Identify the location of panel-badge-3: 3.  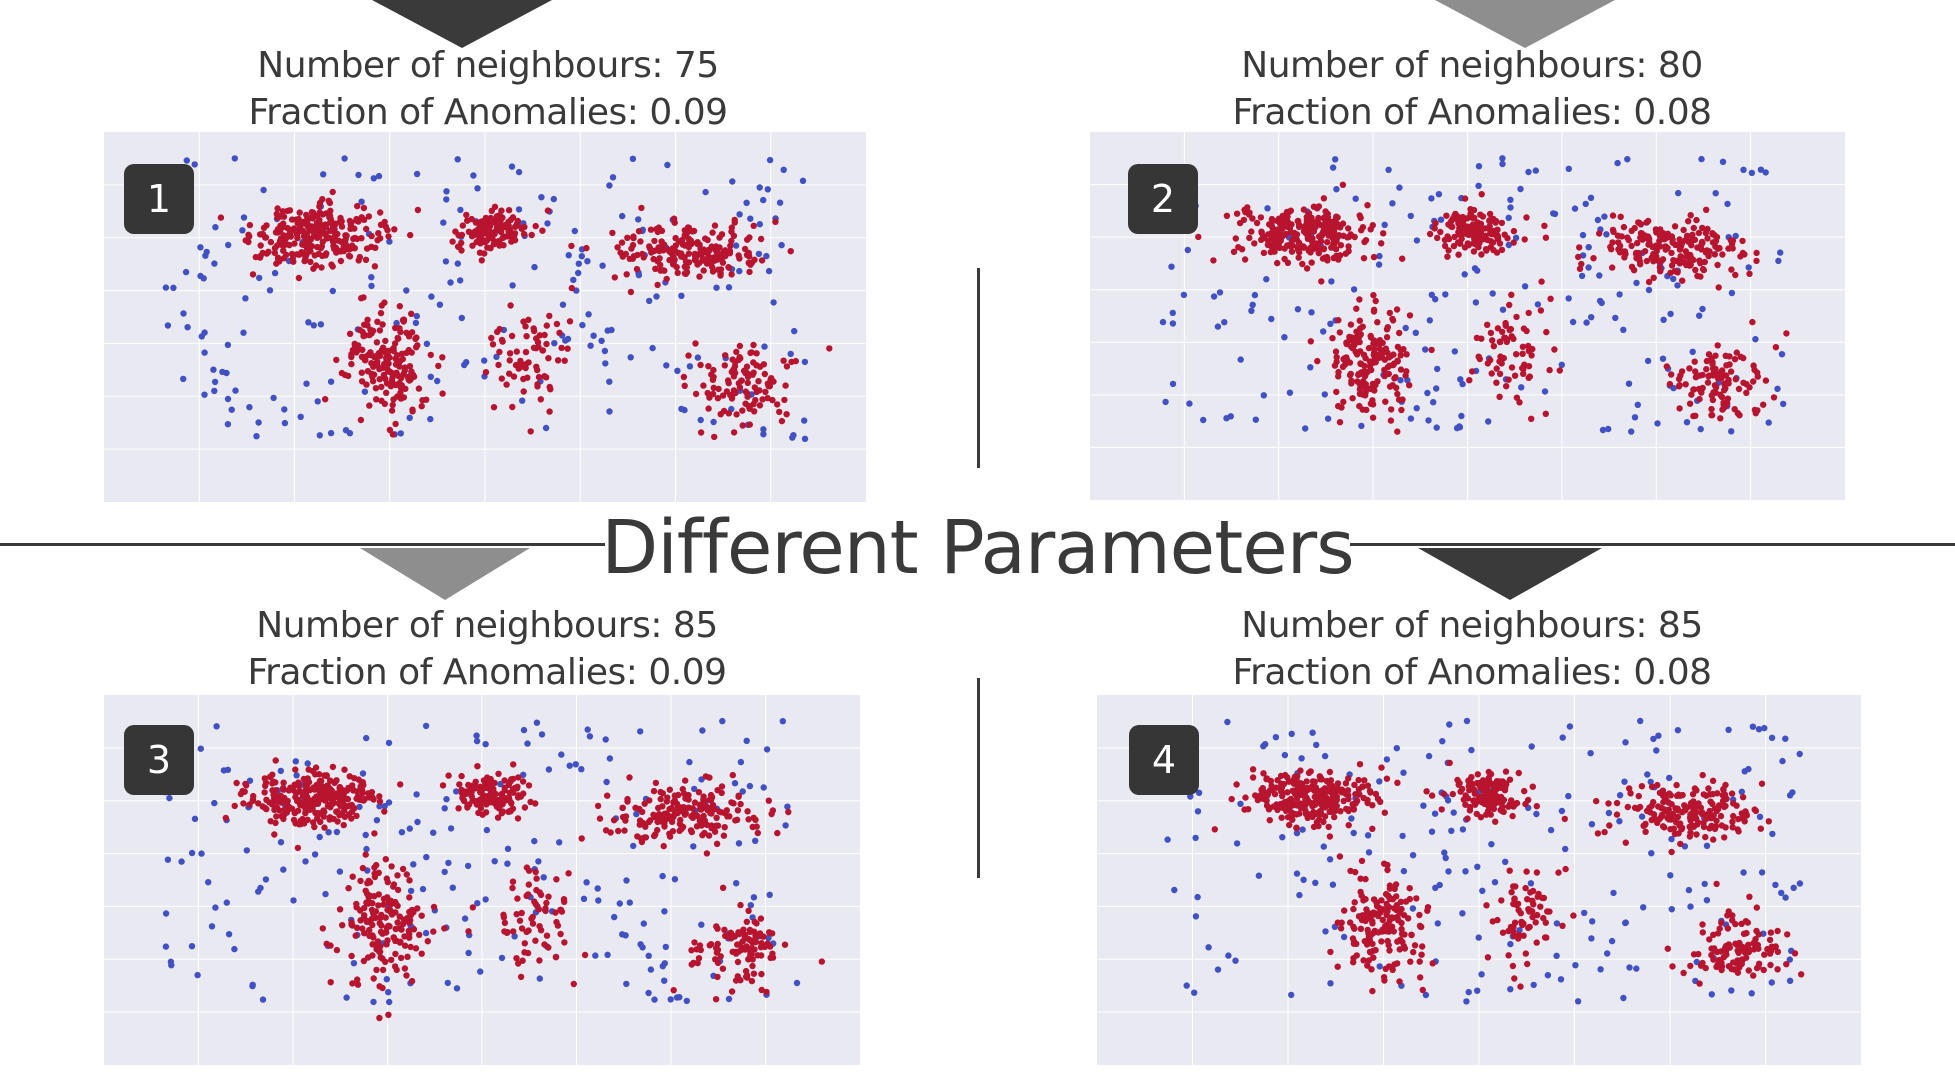
(159, 760).